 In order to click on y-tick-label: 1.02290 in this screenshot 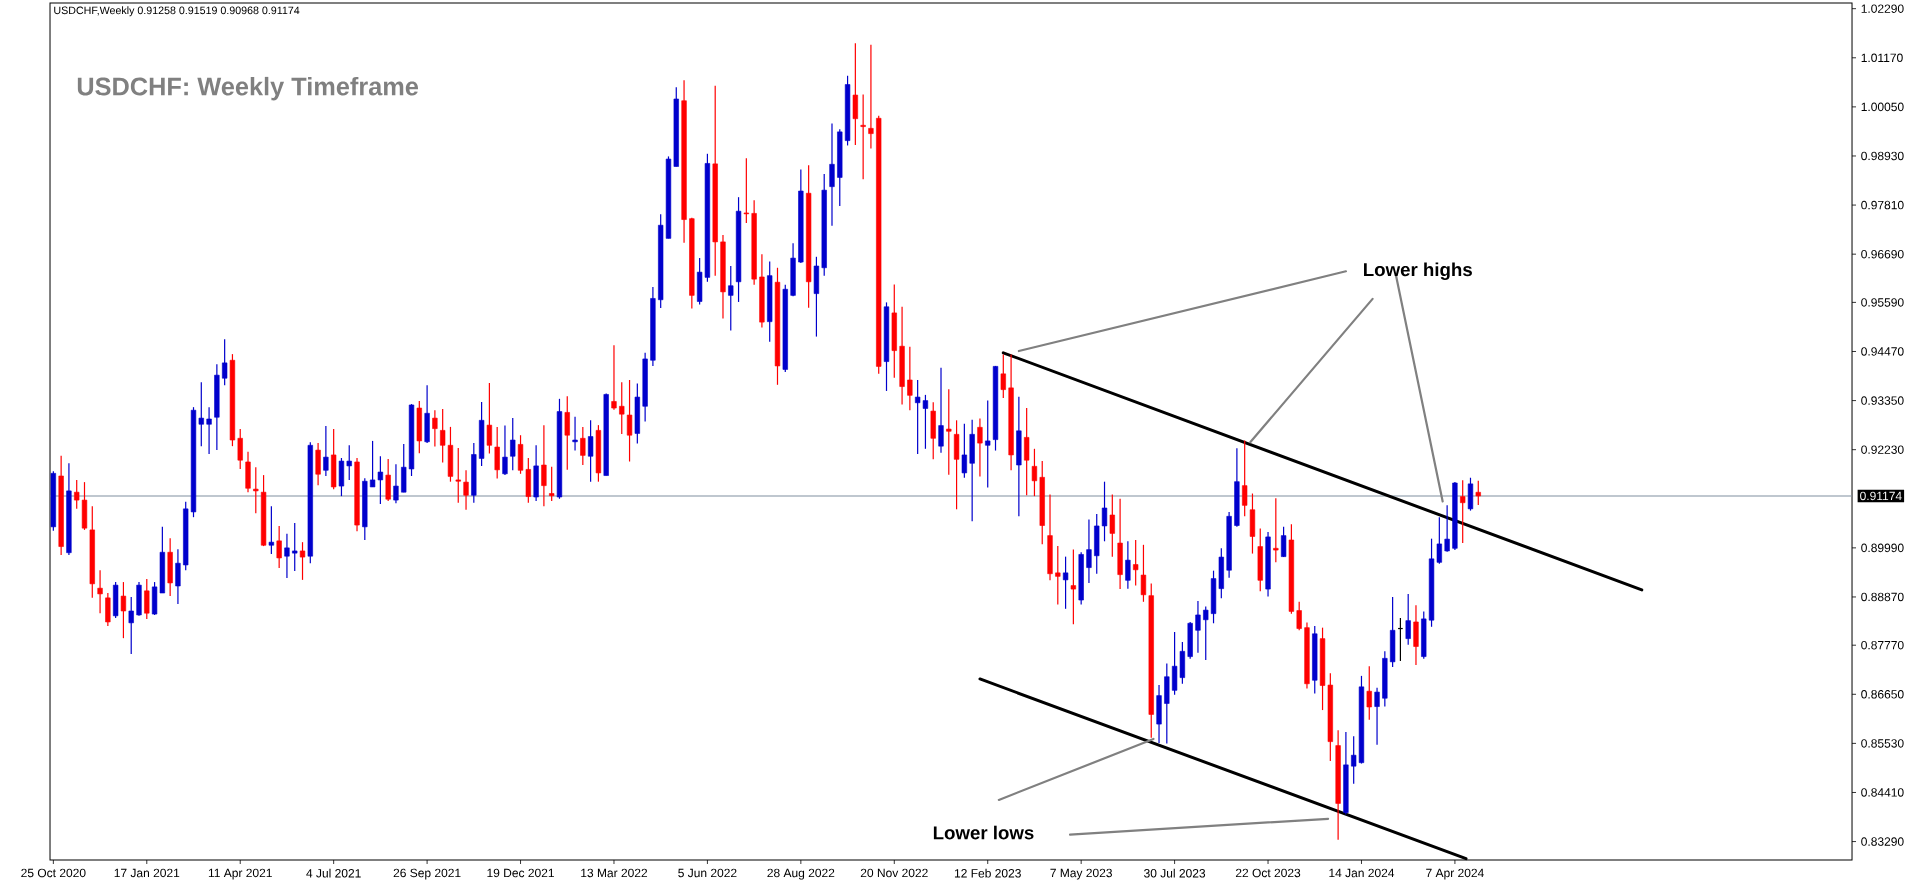, I will do `click(1882, 8)`.